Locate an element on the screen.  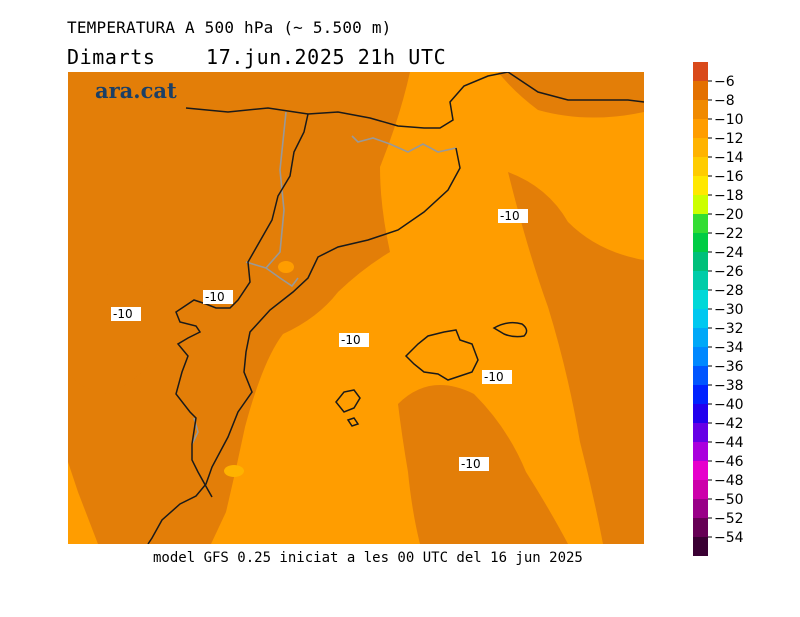
warm-region-northeast is located at coordinates (571, 95).